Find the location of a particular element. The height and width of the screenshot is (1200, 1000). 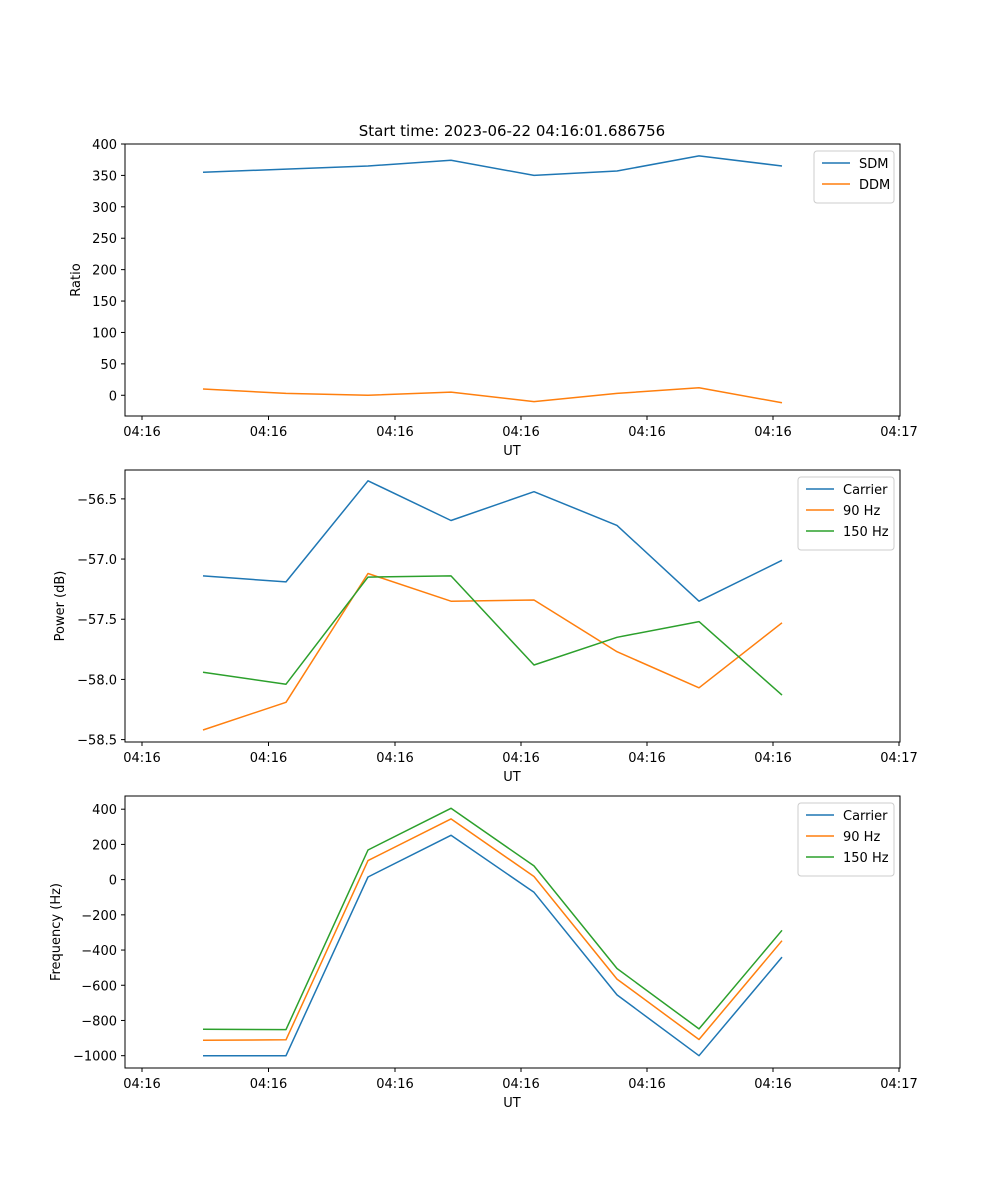

y-axis-label: Ratio is located at coordinates (76, 279).